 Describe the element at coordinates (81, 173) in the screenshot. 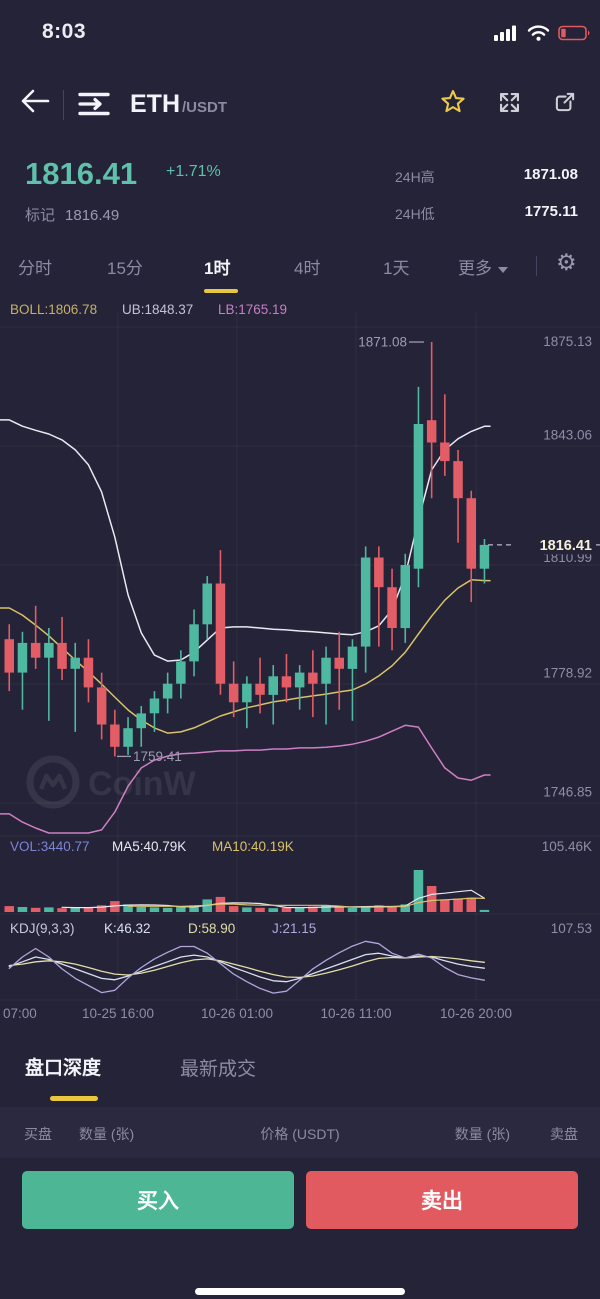

I see `last-price: 1816.41` at that location.